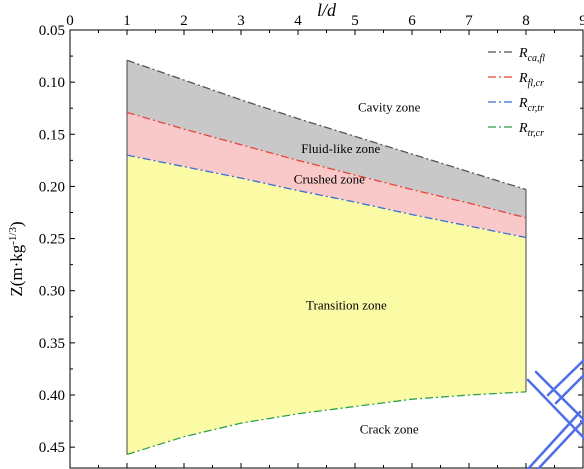 This screenshot has height=469, width=584. I want to click on y-tick-label: 0.10, so click(52, 83).